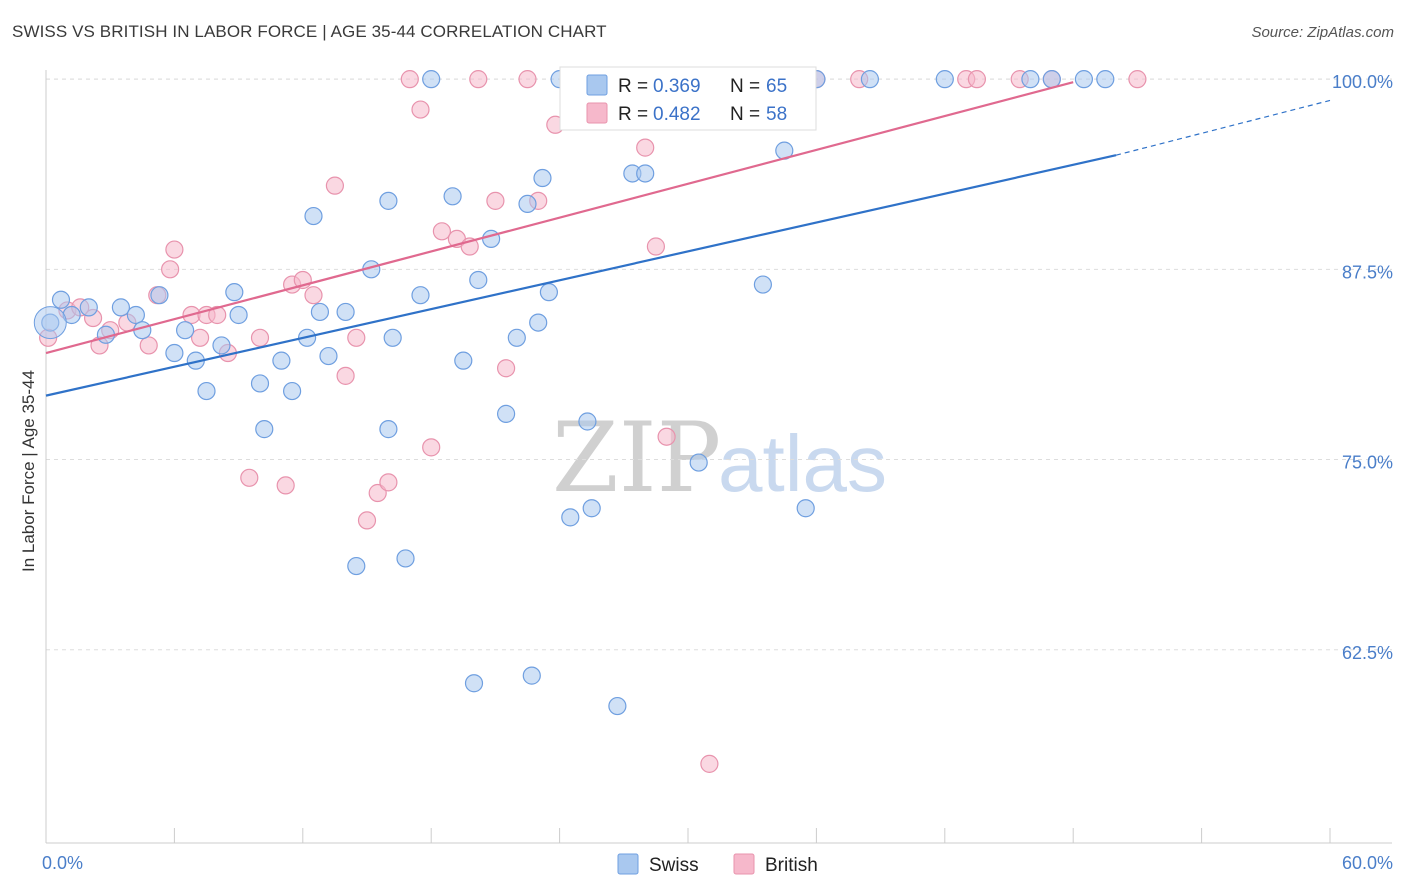 Image resolution: width=1406 pixels, height=892 pixels. What do you see at coordinates (1367, 272) in the screenshot?
I see `y-tick-label: 87.5%` at bounding box center [1367, 272].